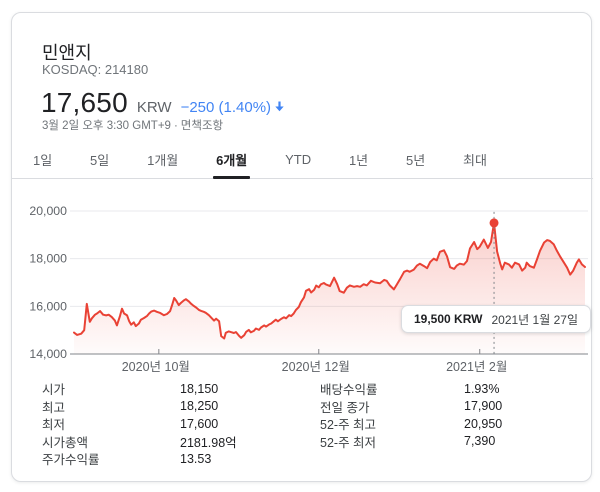 This screenshot has width=600, height=492. What do you see at coordinates (483, 406) in the screenshot?
I see `stat-value: 17,900` at bounding box center [483, 406].